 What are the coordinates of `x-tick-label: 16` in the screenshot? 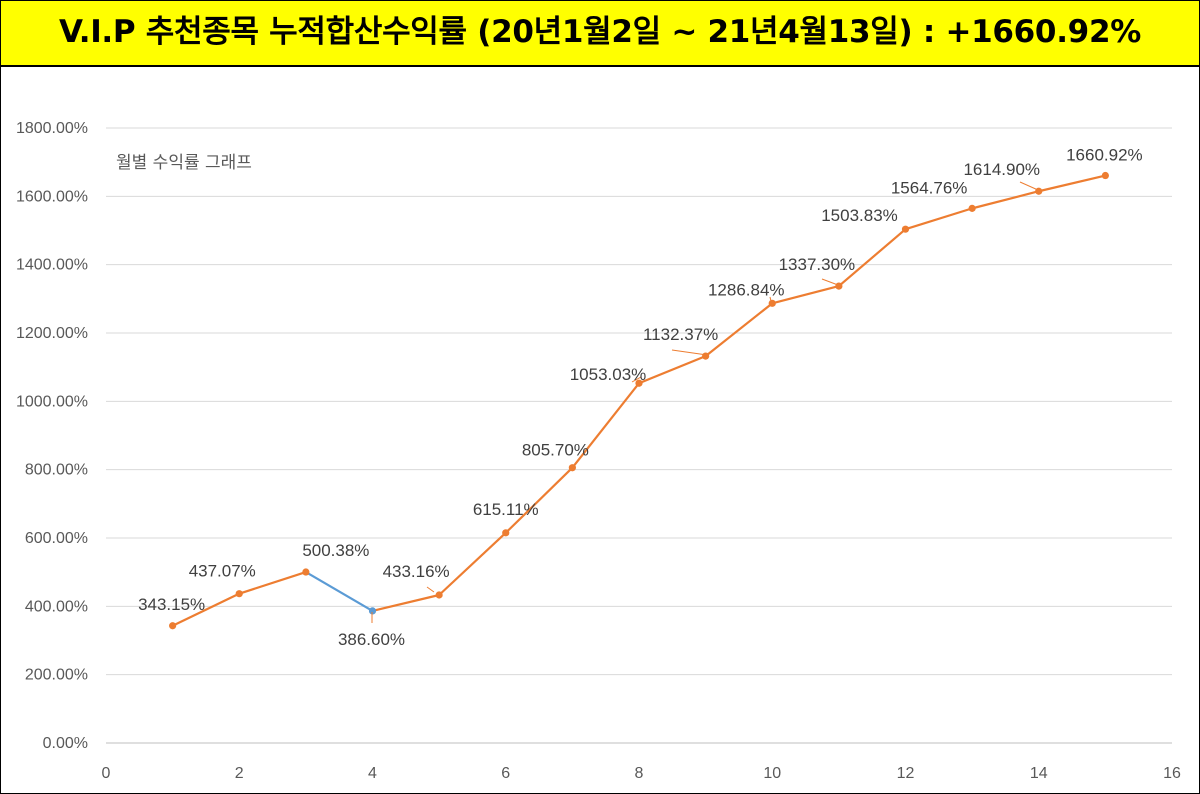 It's located at (1172, 773).